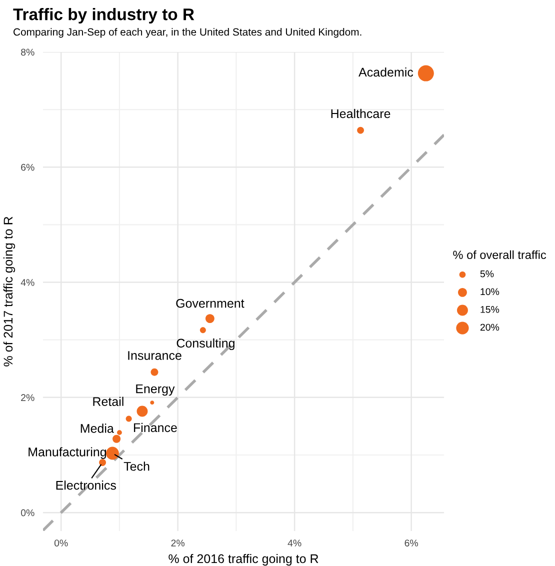 The width and height of the screenshot is (555, 566). I want to click on x-tick-label: 4%, so click(295, 543).